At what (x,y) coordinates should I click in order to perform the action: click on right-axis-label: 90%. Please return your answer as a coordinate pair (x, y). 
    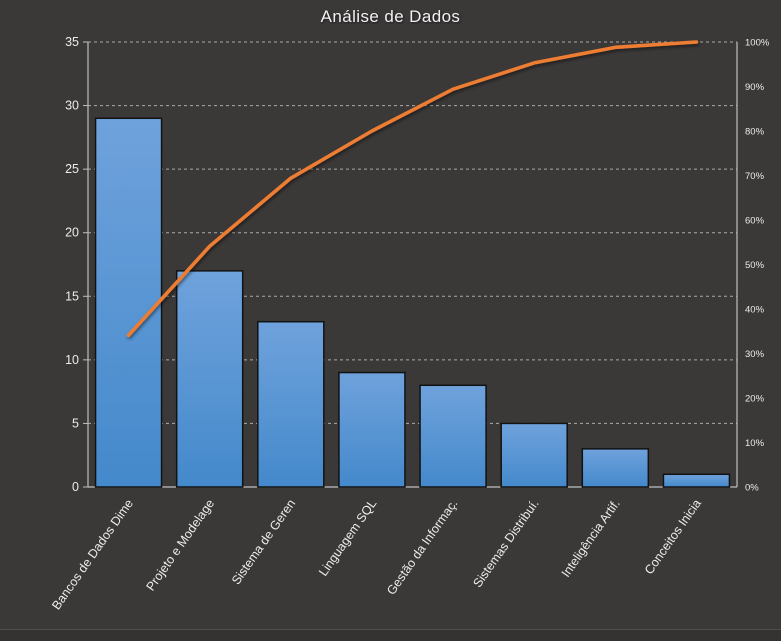
    Looking at the image, I should click on (755, 87).